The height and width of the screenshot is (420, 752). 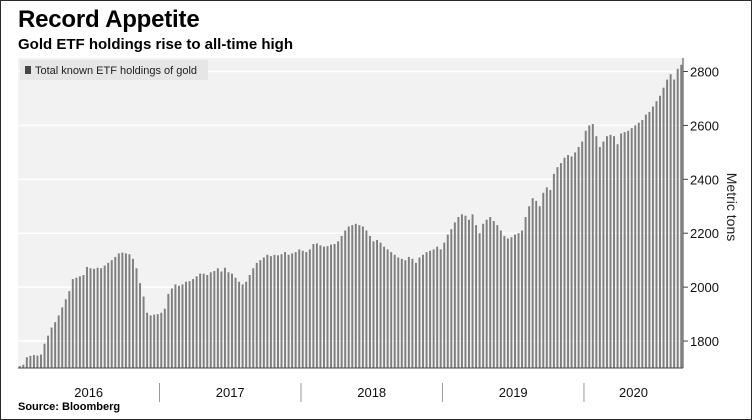 I want to click on legend-background, so click(x=114, y=70).